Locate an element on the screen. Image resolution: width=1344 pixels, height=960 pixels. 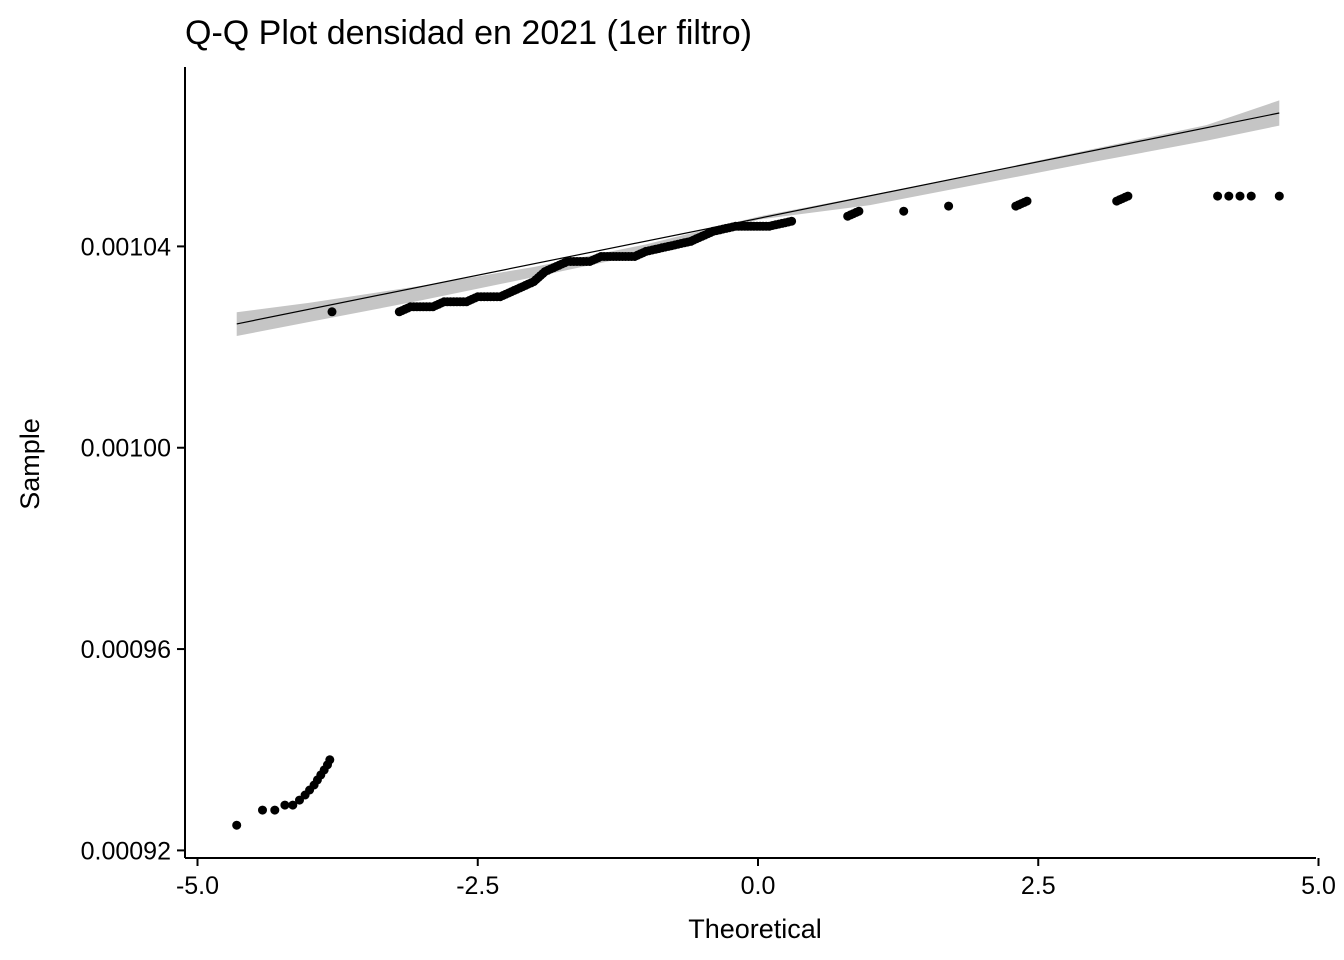
x-tick-label: 5.0 is located at coordinates (1318, 886).